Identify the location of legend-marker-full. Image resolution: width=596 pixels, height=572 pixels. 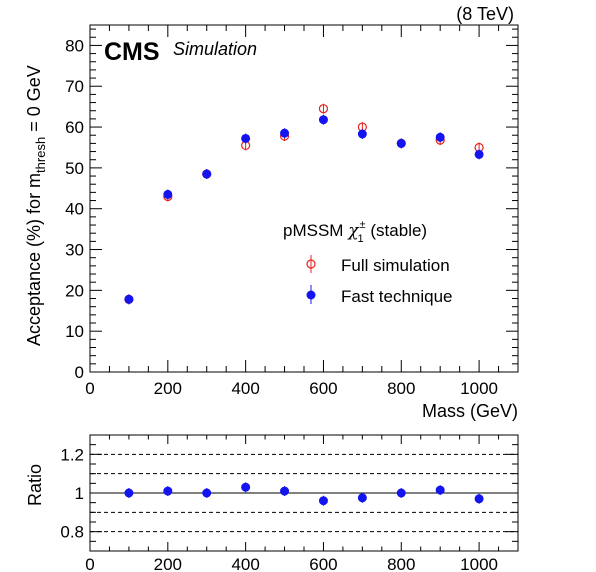
(311, 264).